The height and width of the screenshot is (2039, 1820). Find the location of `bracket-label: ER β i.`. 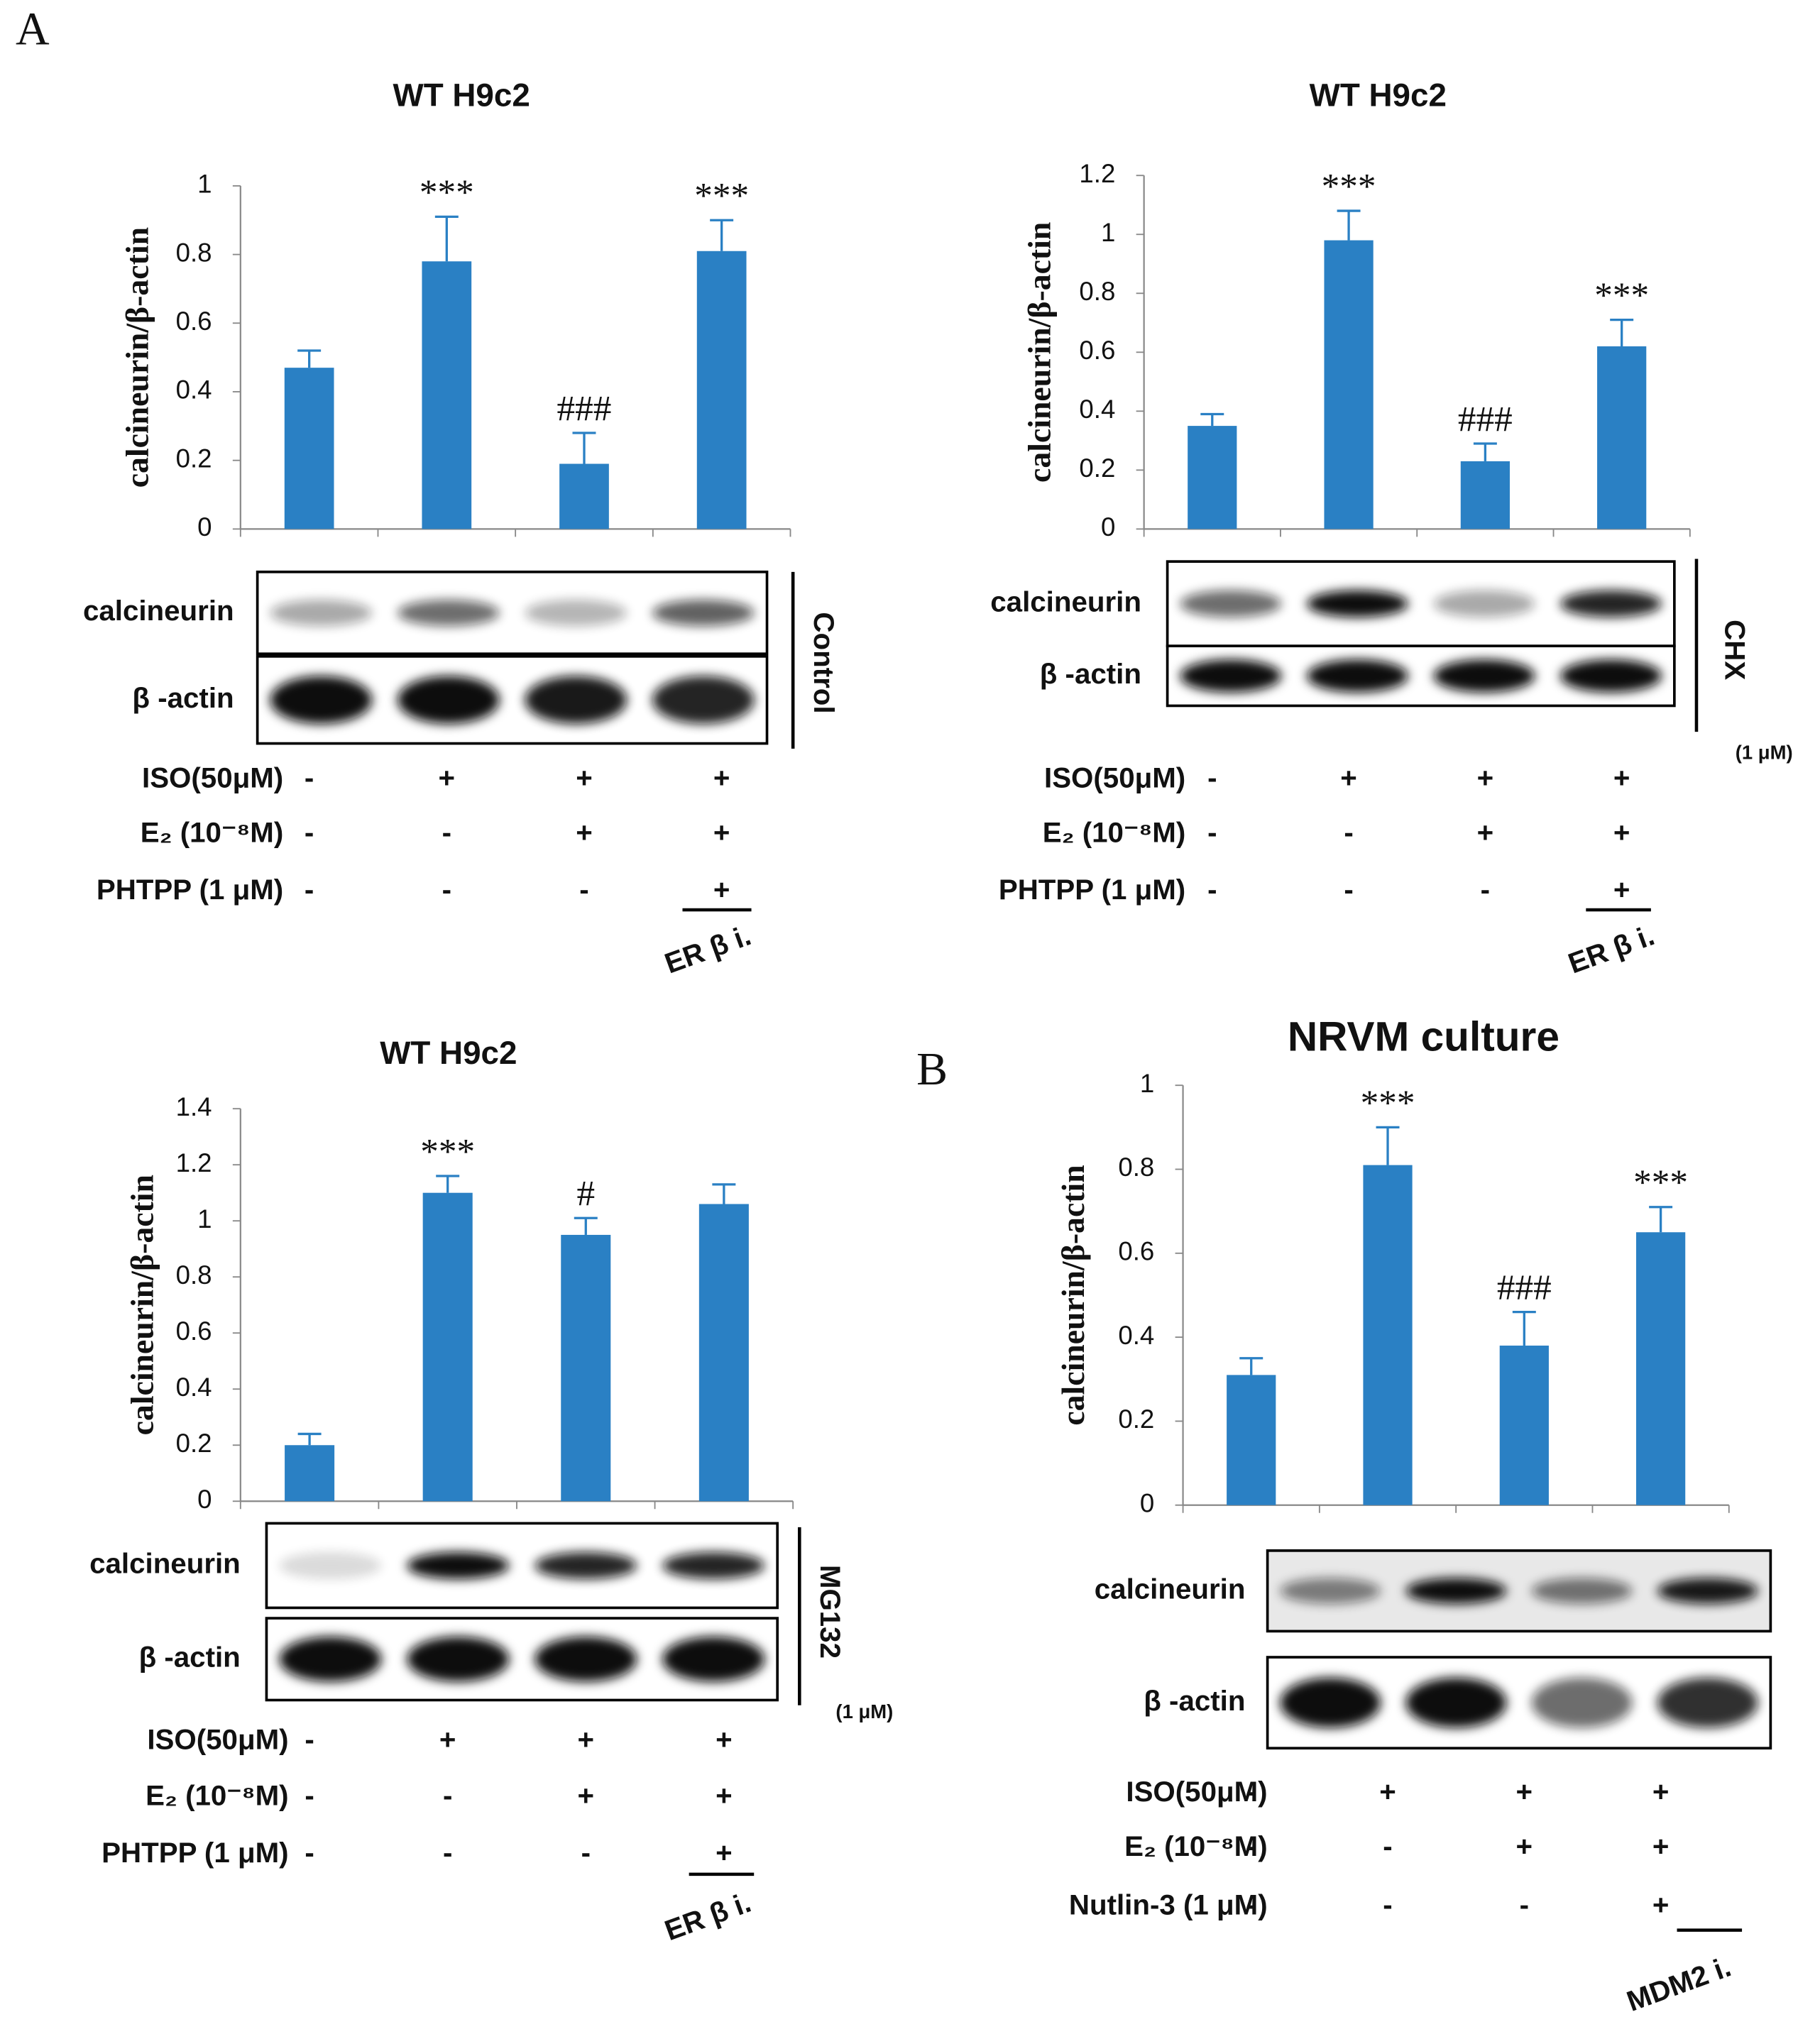

bracket-label: ER β i. is located at coordinates (708, 1916).